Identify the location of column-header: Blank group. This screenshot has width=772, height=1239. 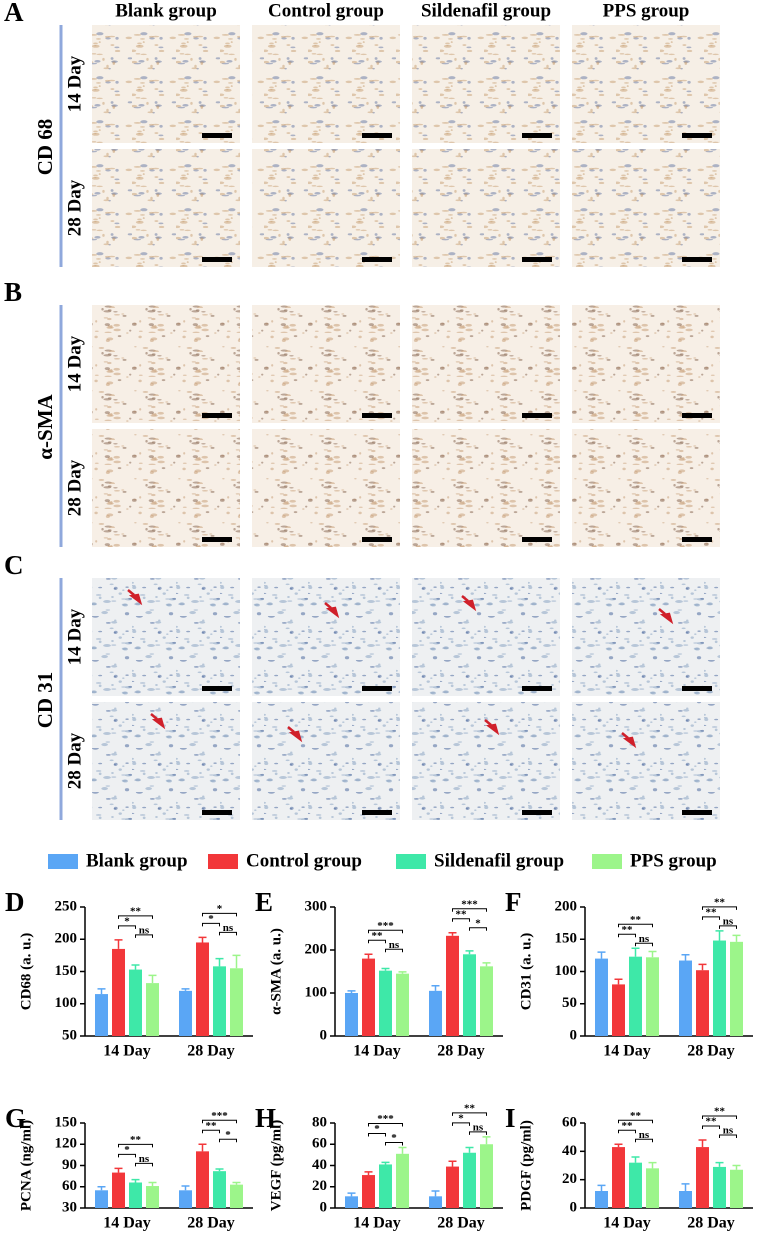
(166, 10).